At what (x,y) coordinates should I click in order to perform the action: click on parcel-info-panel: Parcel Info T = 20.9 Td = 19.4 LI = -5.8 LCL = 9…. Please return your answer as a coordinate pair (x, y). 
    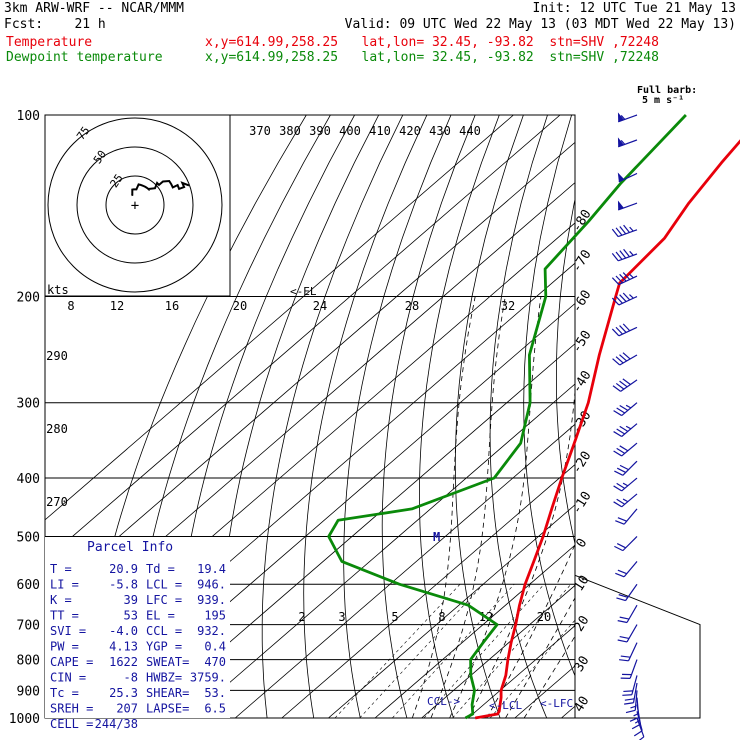
    Looking at the image, I should click on (137, 634).